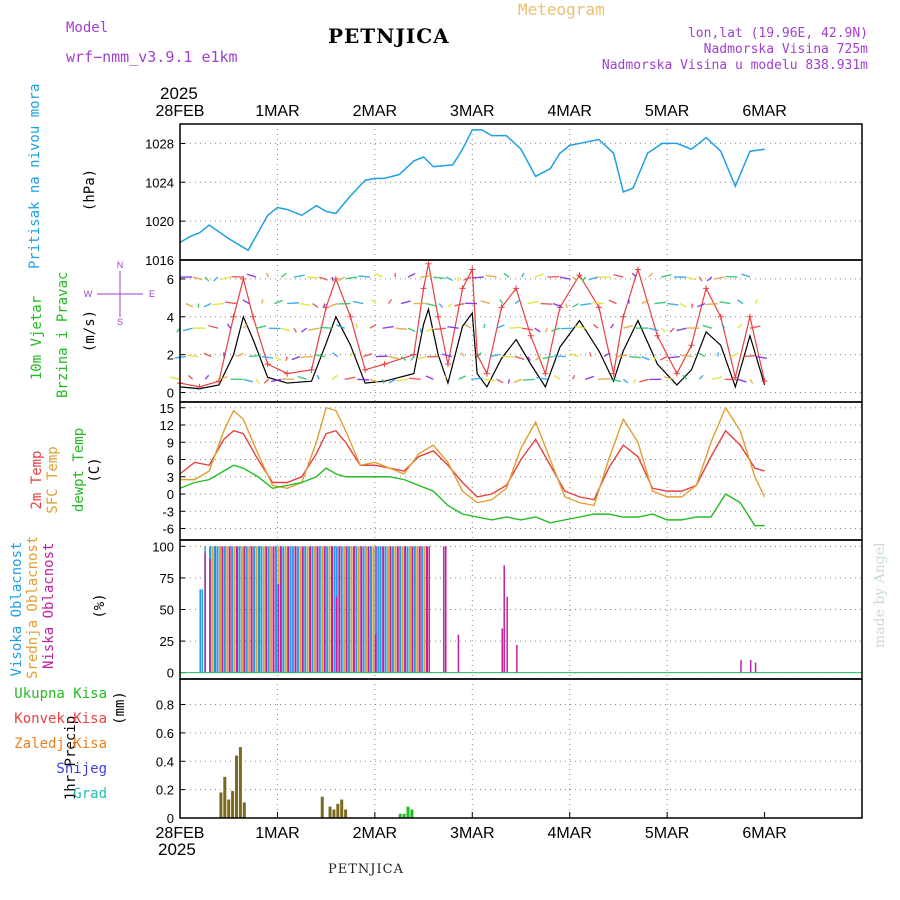 The width and height of the screenshot is (900, 900). I want to click on x-tick-label-bottom: 5MAR, so click(667, 833).